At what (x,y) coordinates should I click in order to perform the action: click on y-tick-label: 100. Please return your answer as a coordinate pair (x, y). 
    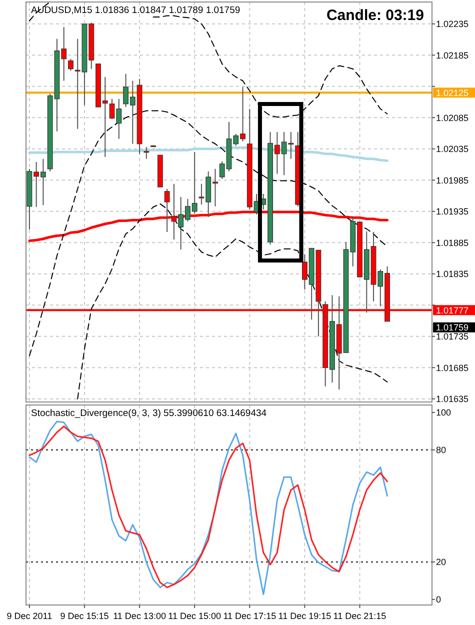
    Looking at the image, I should click on (444, 413).